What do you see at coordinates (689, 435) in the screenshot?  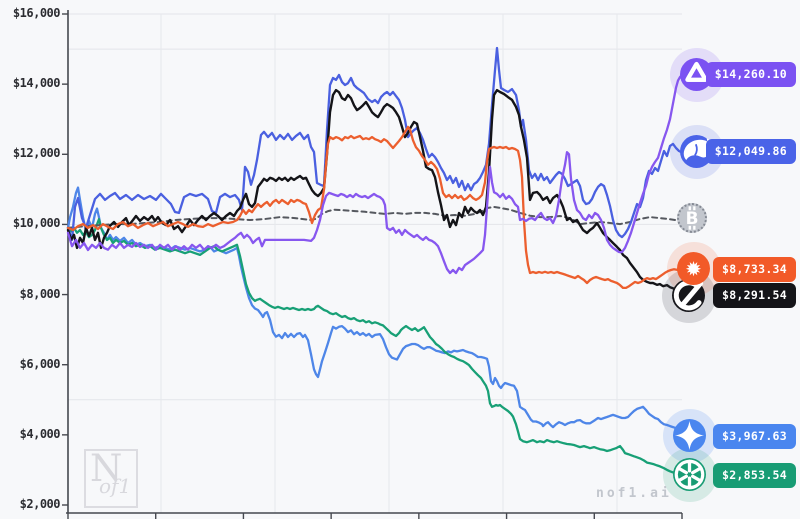 I see `gemini-sparkle-icon` at bounding box center [689, 435].